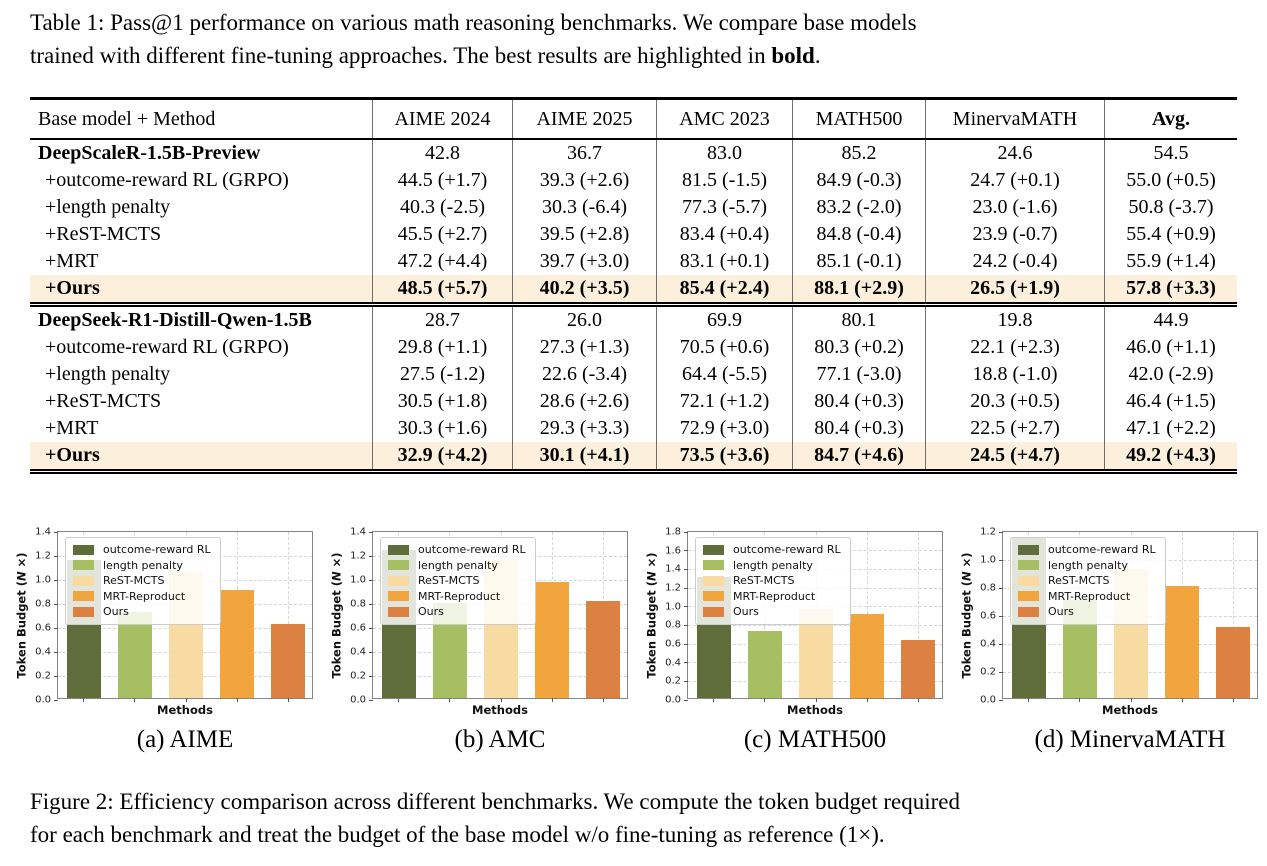  I want to click on column-header: Base model + Method, so click(127, 119).